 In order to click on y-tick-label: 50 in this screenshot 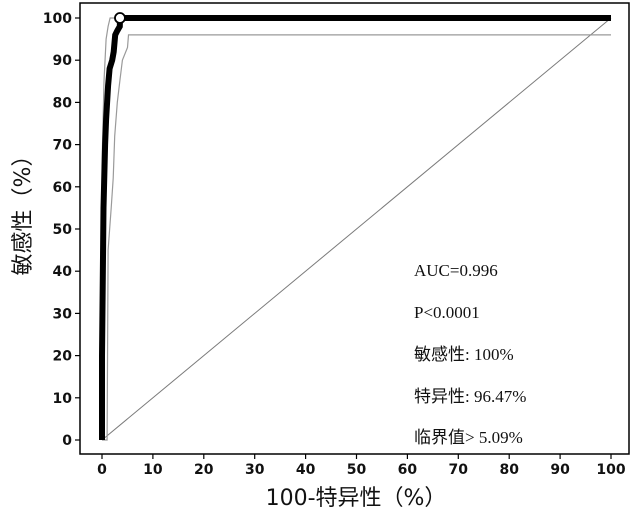, I will do `click(63, 230)`.